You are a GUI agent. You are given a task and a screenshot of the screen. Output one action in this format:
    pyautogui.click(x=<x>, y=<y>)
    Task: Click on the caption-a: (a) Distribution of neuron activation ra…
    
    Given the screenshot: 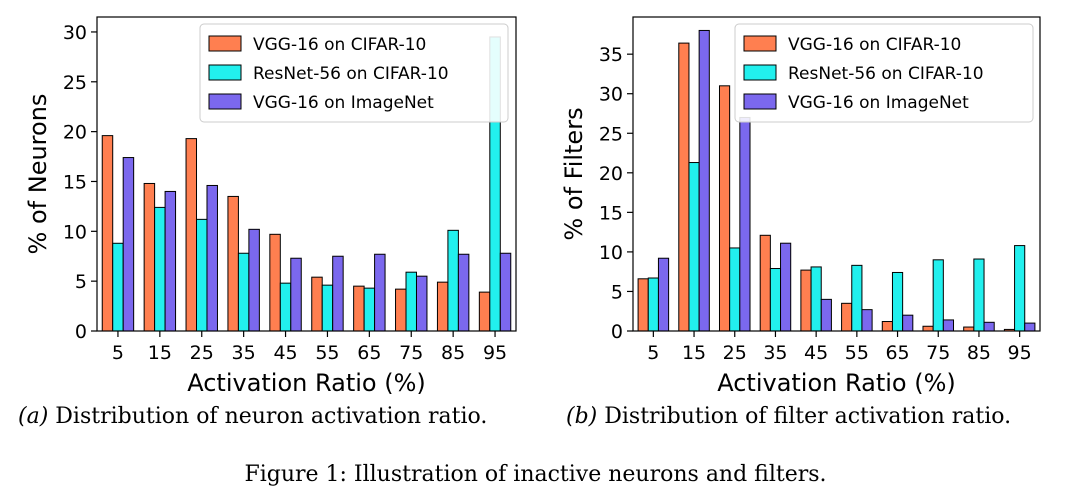 What is the action you would take?
    pyautogui.click(x=252, y=416)
    